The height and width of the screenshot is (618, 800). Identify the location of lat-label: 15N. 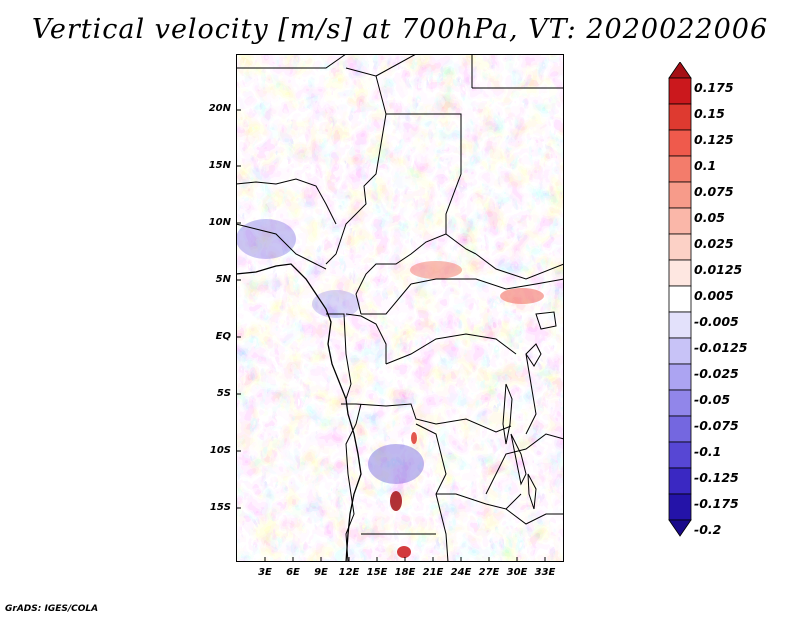
(219, 165).